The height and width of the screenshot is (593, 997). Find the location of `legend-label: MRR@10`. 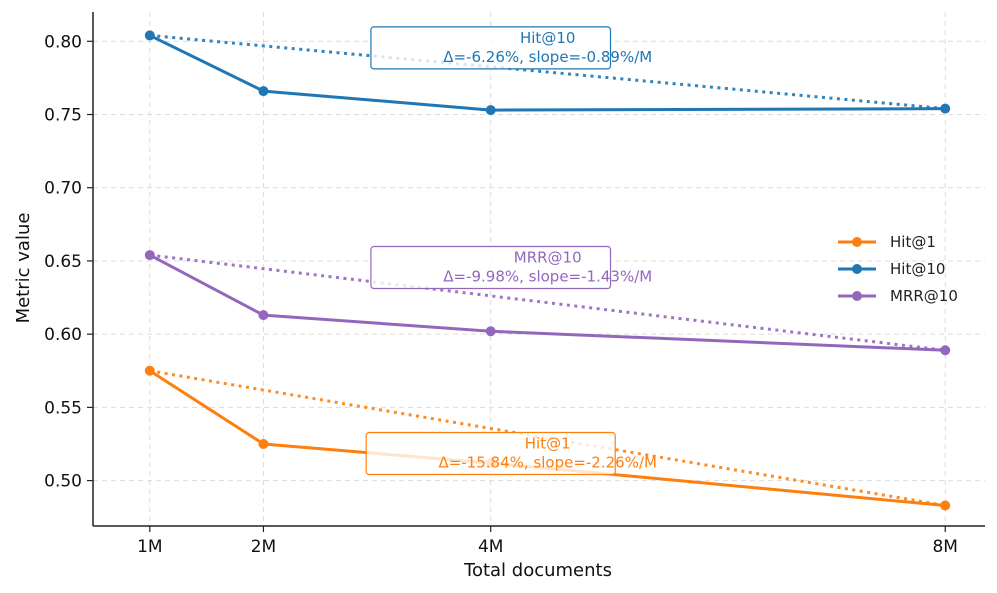

legend-label: MRR@10 is located at coordinates (924, 296).